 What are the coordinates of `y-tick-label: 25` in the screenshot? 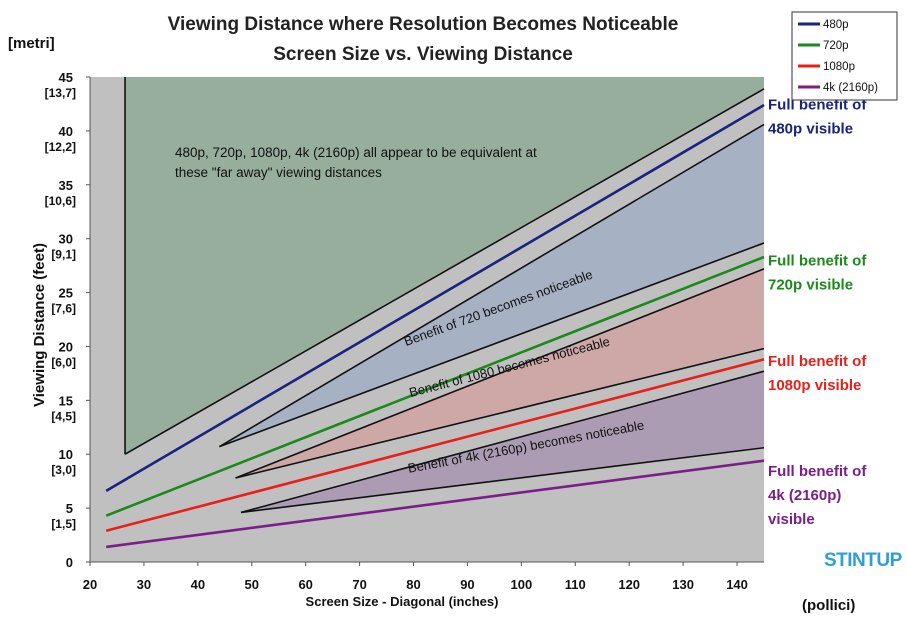 It's located at (66, 293).